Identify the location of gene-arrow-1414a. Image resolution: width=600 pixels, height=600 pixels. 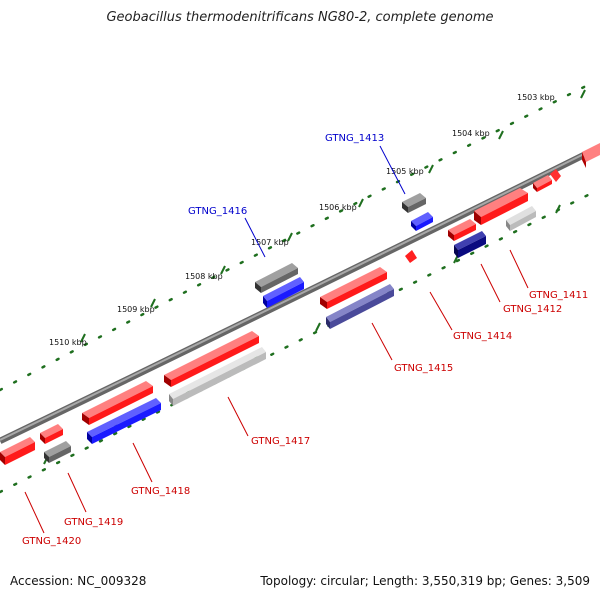
(462, 230).